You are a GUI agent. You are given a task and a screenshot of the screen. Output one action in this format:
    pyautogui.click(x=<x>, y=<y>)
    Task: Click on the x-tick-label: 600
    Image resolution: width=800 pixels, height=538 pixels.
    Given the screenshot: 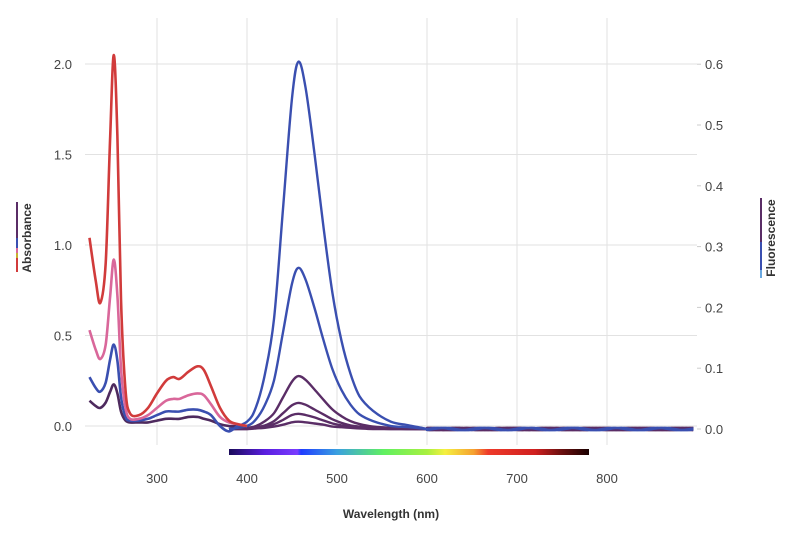 What is the action you would take?
    pyautogui.click(x=427, y=478)
    